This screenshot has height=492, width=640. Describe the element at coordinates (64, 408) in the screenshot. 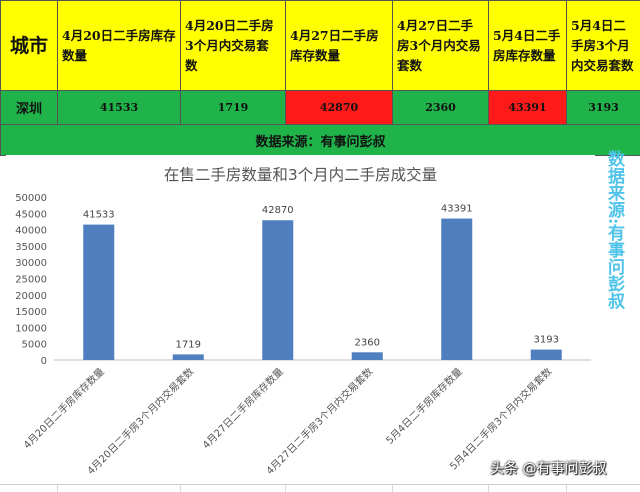

I see `x-tick-label: 4月20日二手房库存数量` at that location.